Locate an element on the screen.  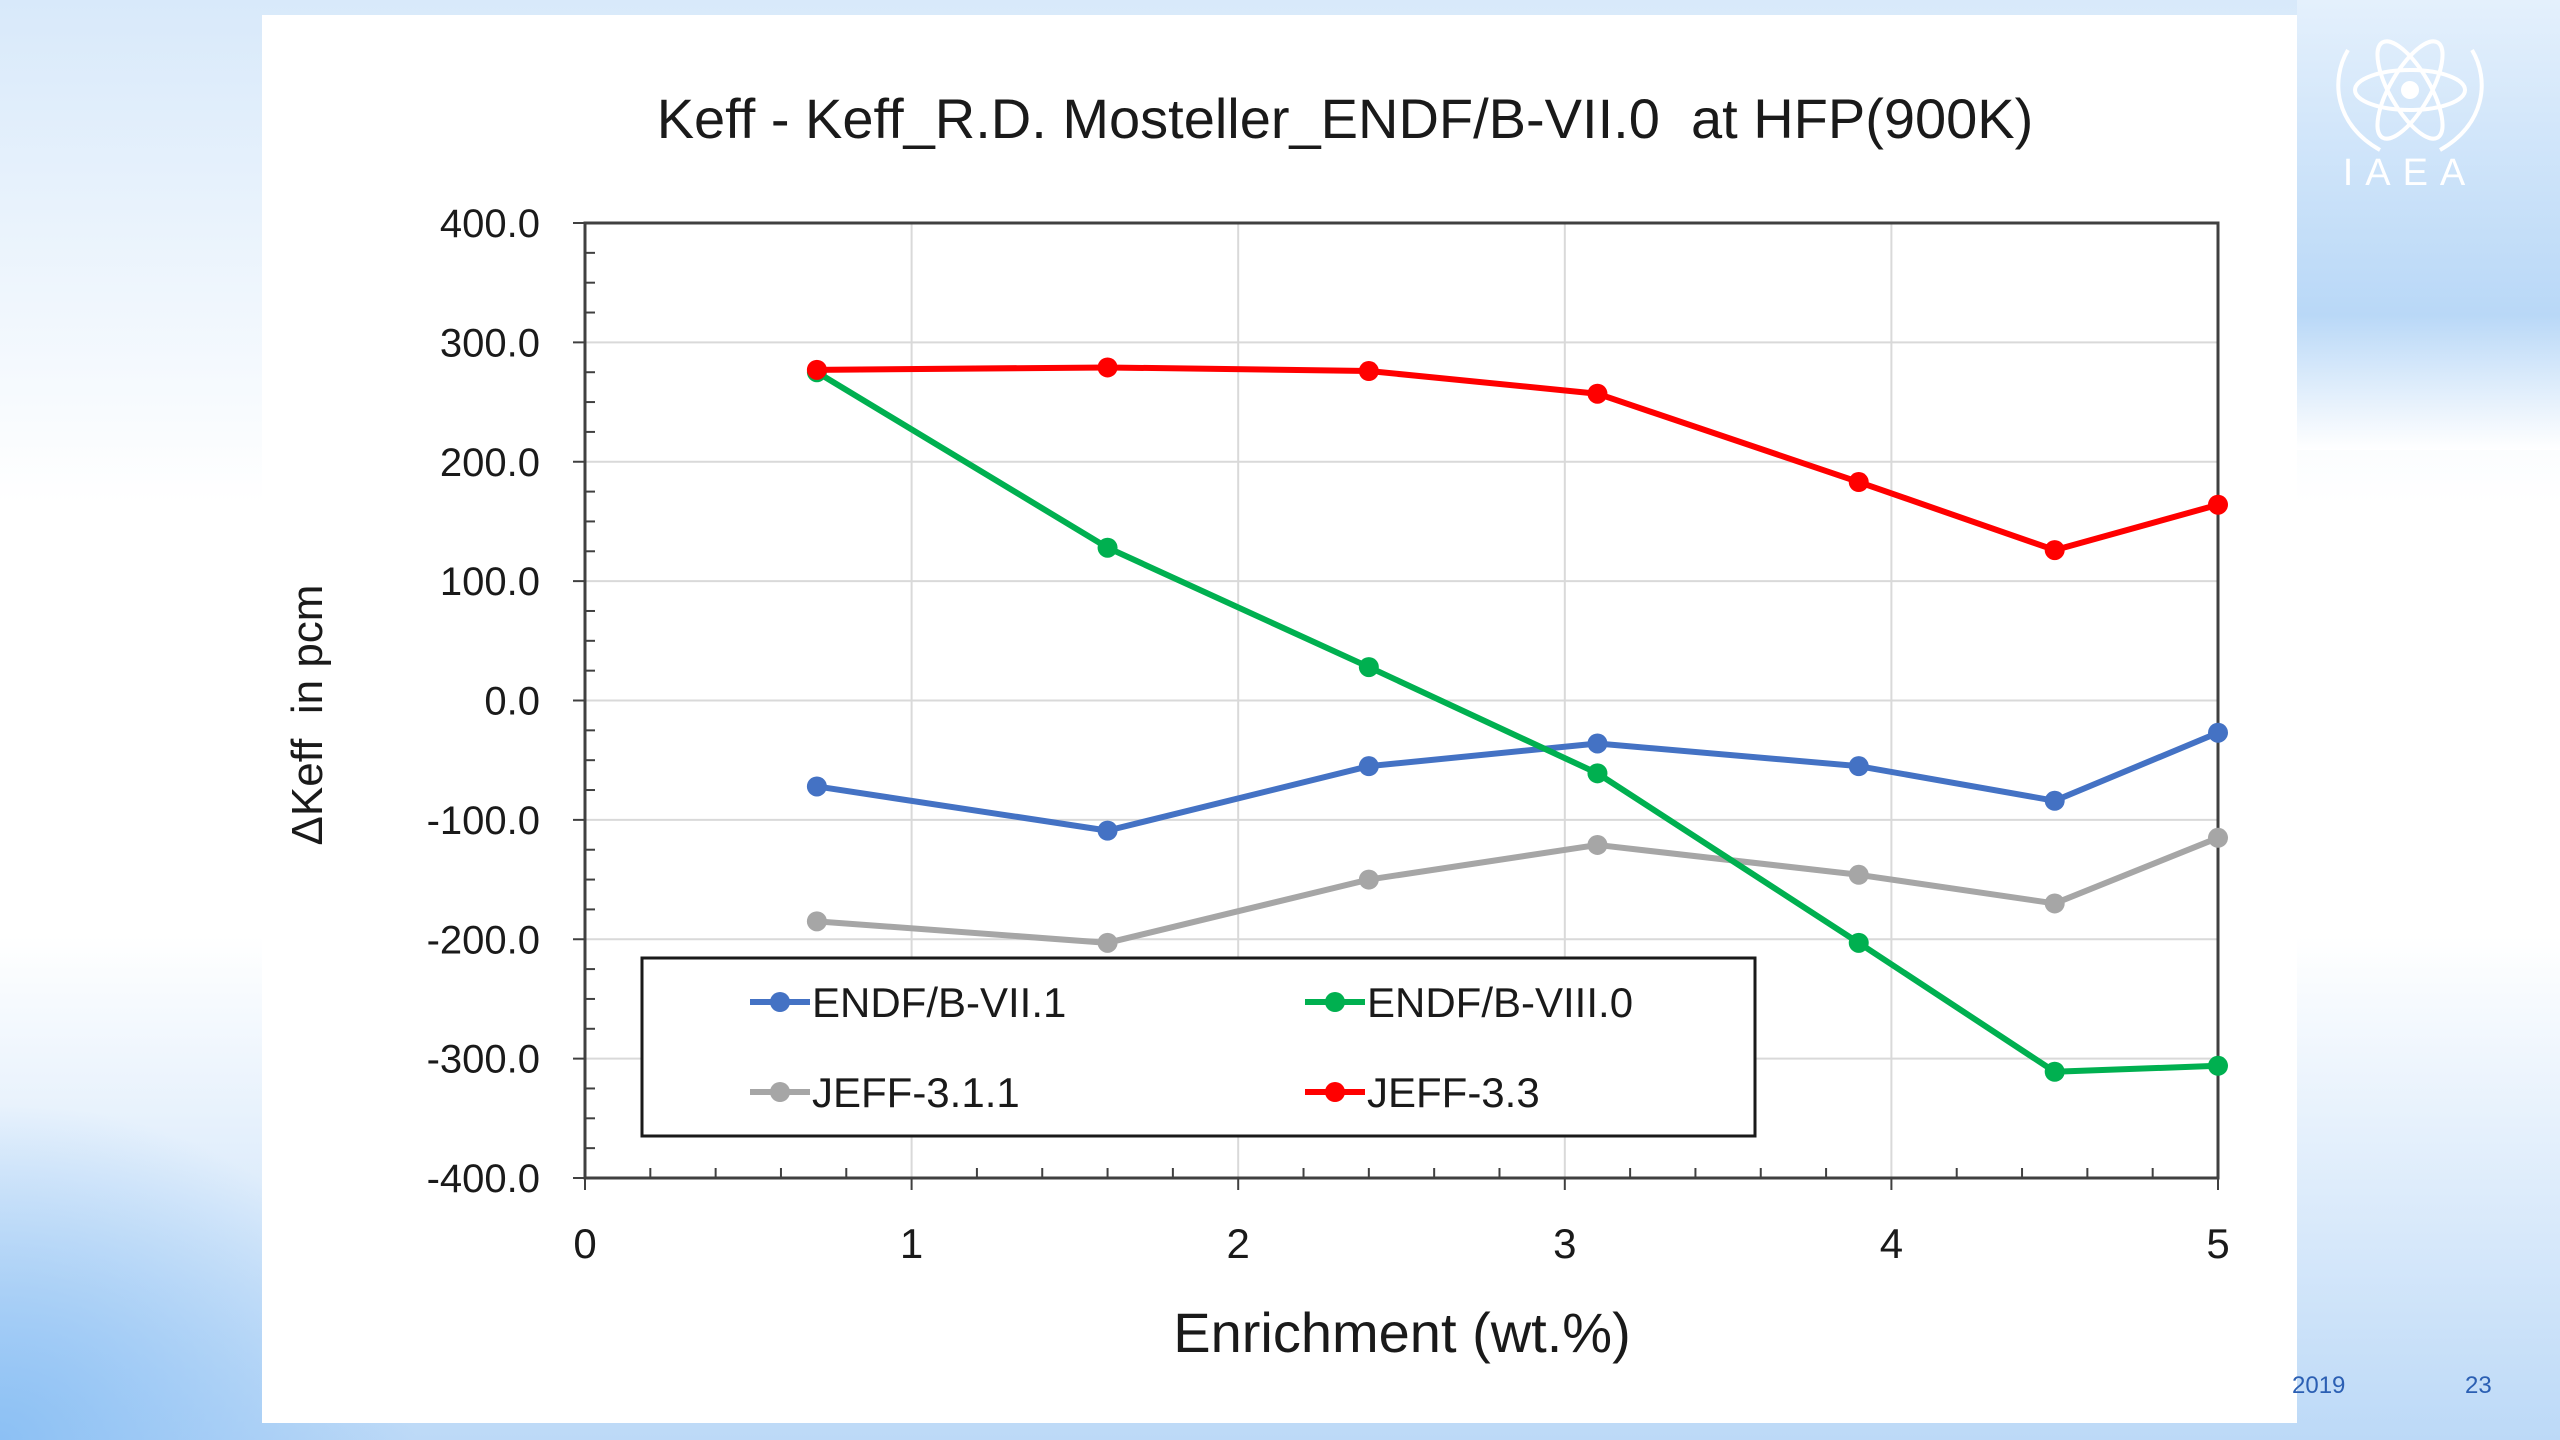
x-axis-tick-labels: 0 1 2 3 4 5 is located at coordinates (1401, 1243).